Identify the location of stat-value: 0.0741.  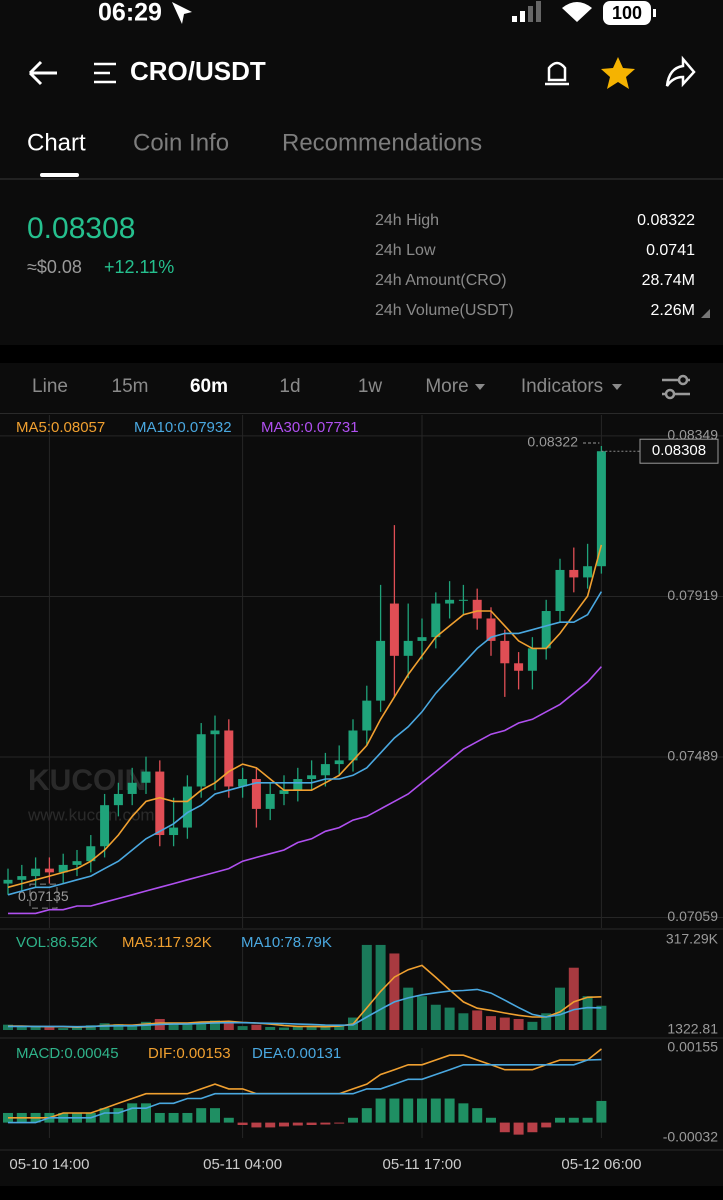
(670, 250).